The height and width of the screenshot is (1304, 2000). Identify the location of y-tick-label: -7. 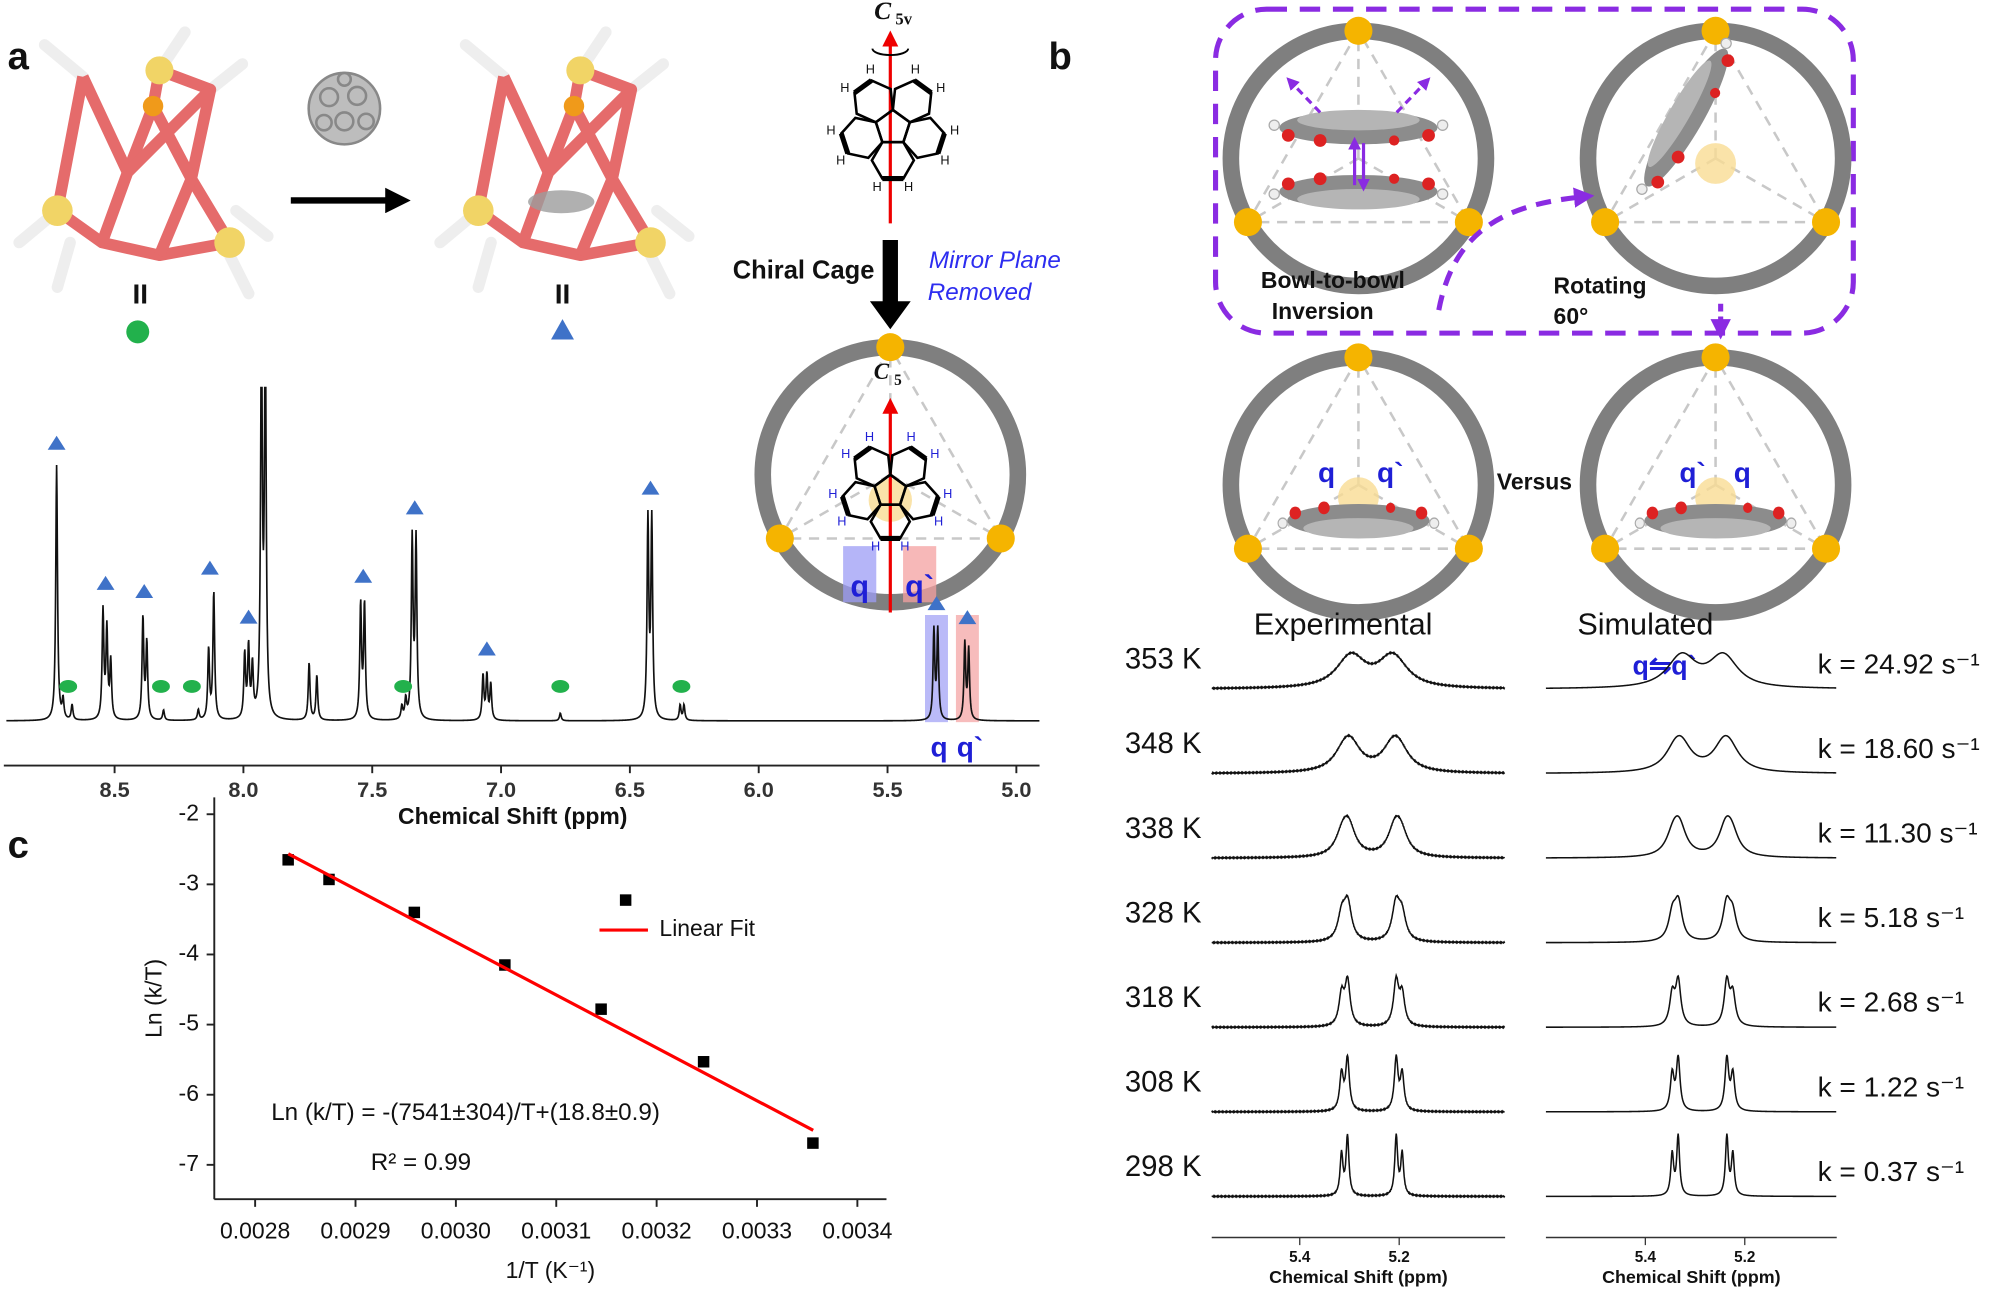
(189, 1163).